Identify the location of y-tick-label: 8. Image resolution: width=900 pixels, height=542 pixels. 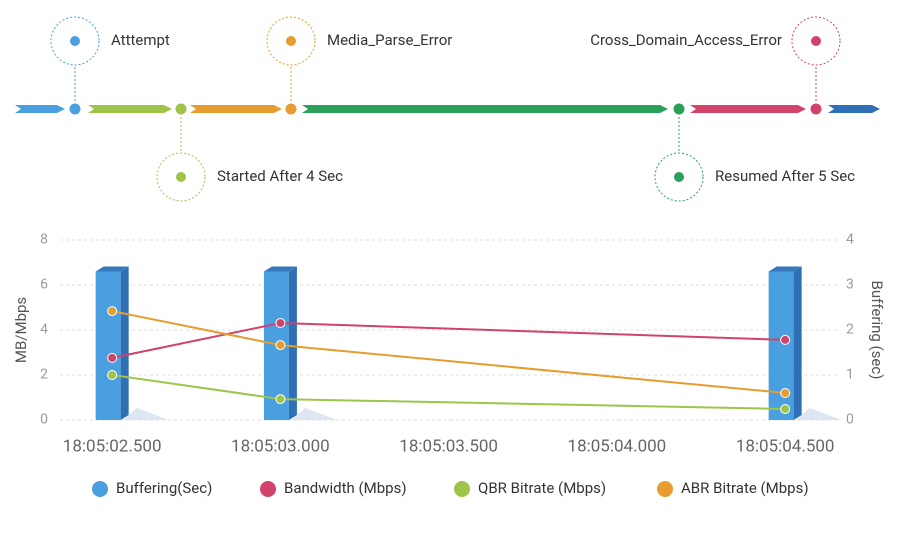
(44, 240).